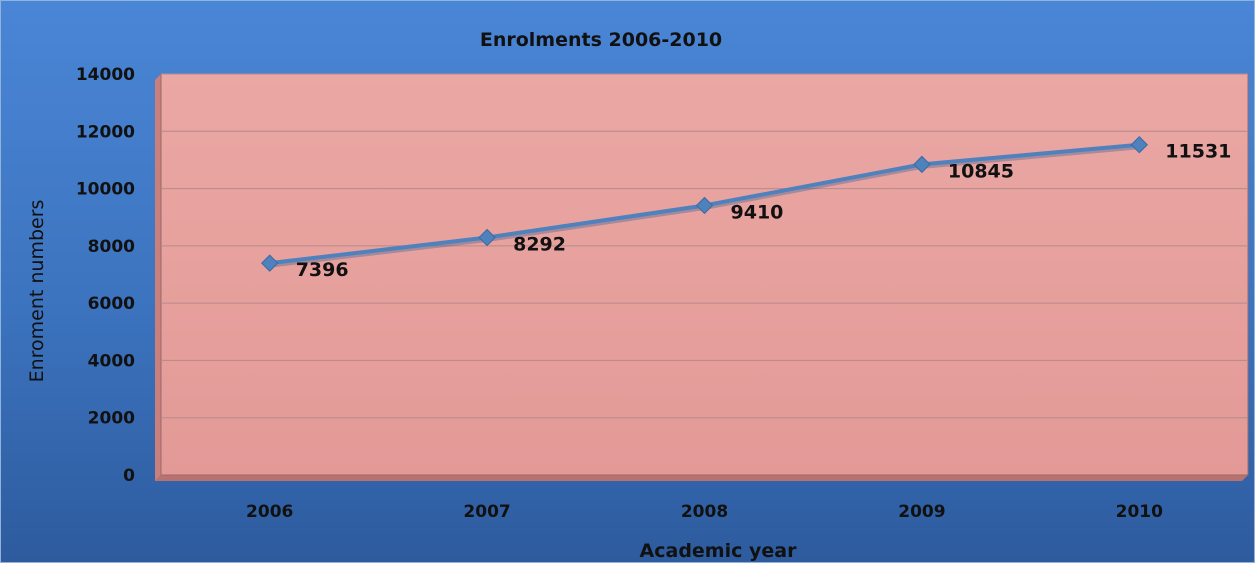 The height and width of the screenshot is (563, 1255). I want to click on data-label: 8292, so click(539, 244).